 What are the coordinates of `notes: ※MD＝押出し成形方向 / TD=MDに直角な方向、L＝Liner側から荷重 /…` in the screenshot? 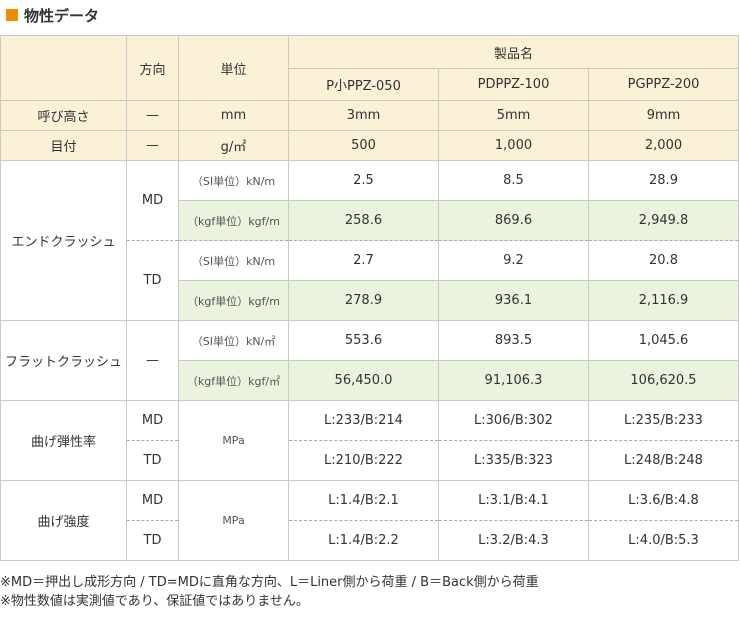 It's located at (269, 592).